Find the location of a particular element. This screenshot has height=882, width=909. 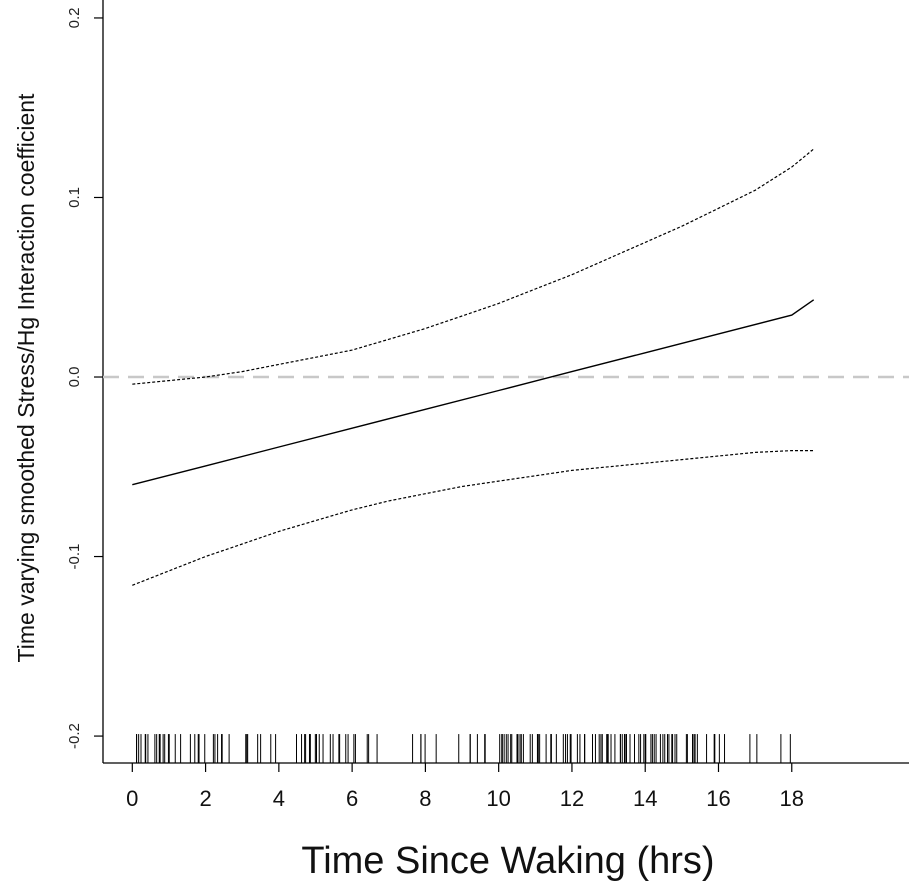

x-tick-label: 0 is located at coordinates (132, 798).